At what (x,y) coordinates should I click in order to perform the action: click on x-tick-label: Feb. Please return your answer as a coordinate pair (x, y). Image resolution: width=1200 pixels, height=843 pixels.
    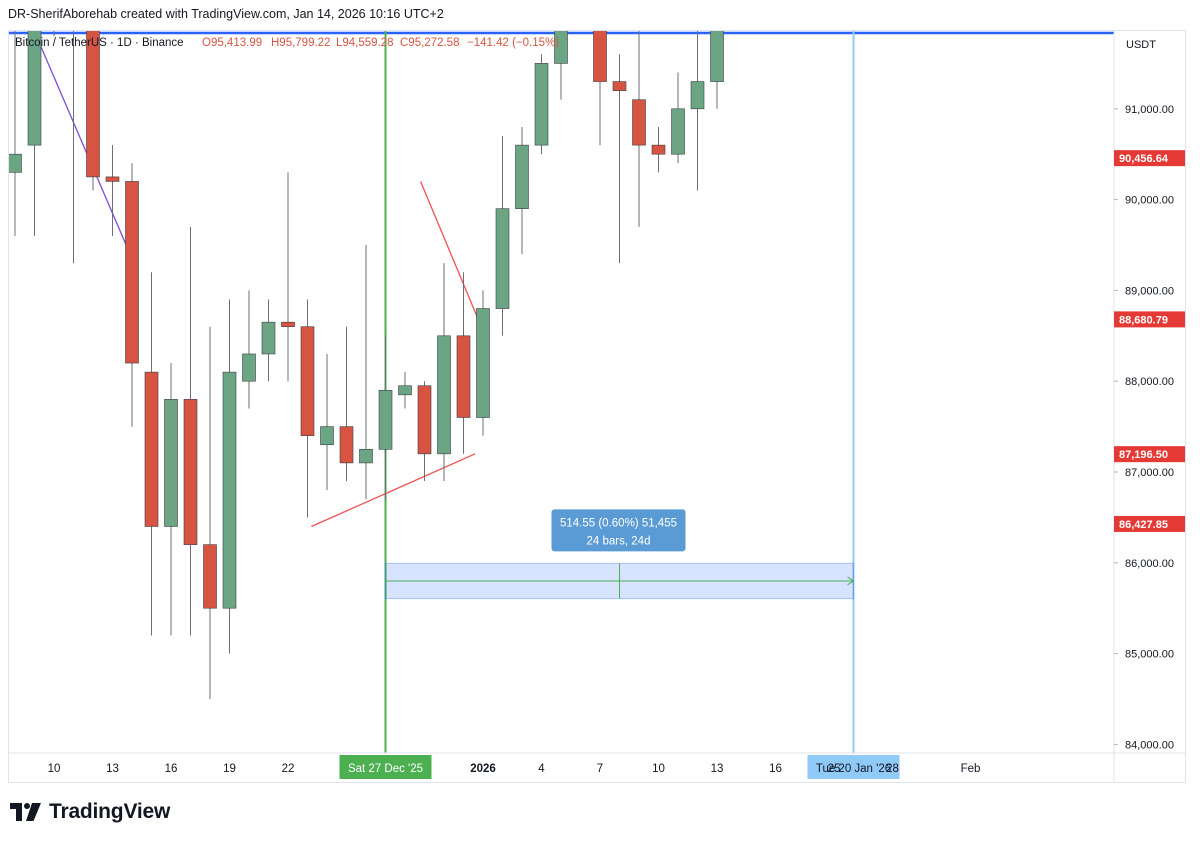
    Looking at the image, I should click on (971, 769).